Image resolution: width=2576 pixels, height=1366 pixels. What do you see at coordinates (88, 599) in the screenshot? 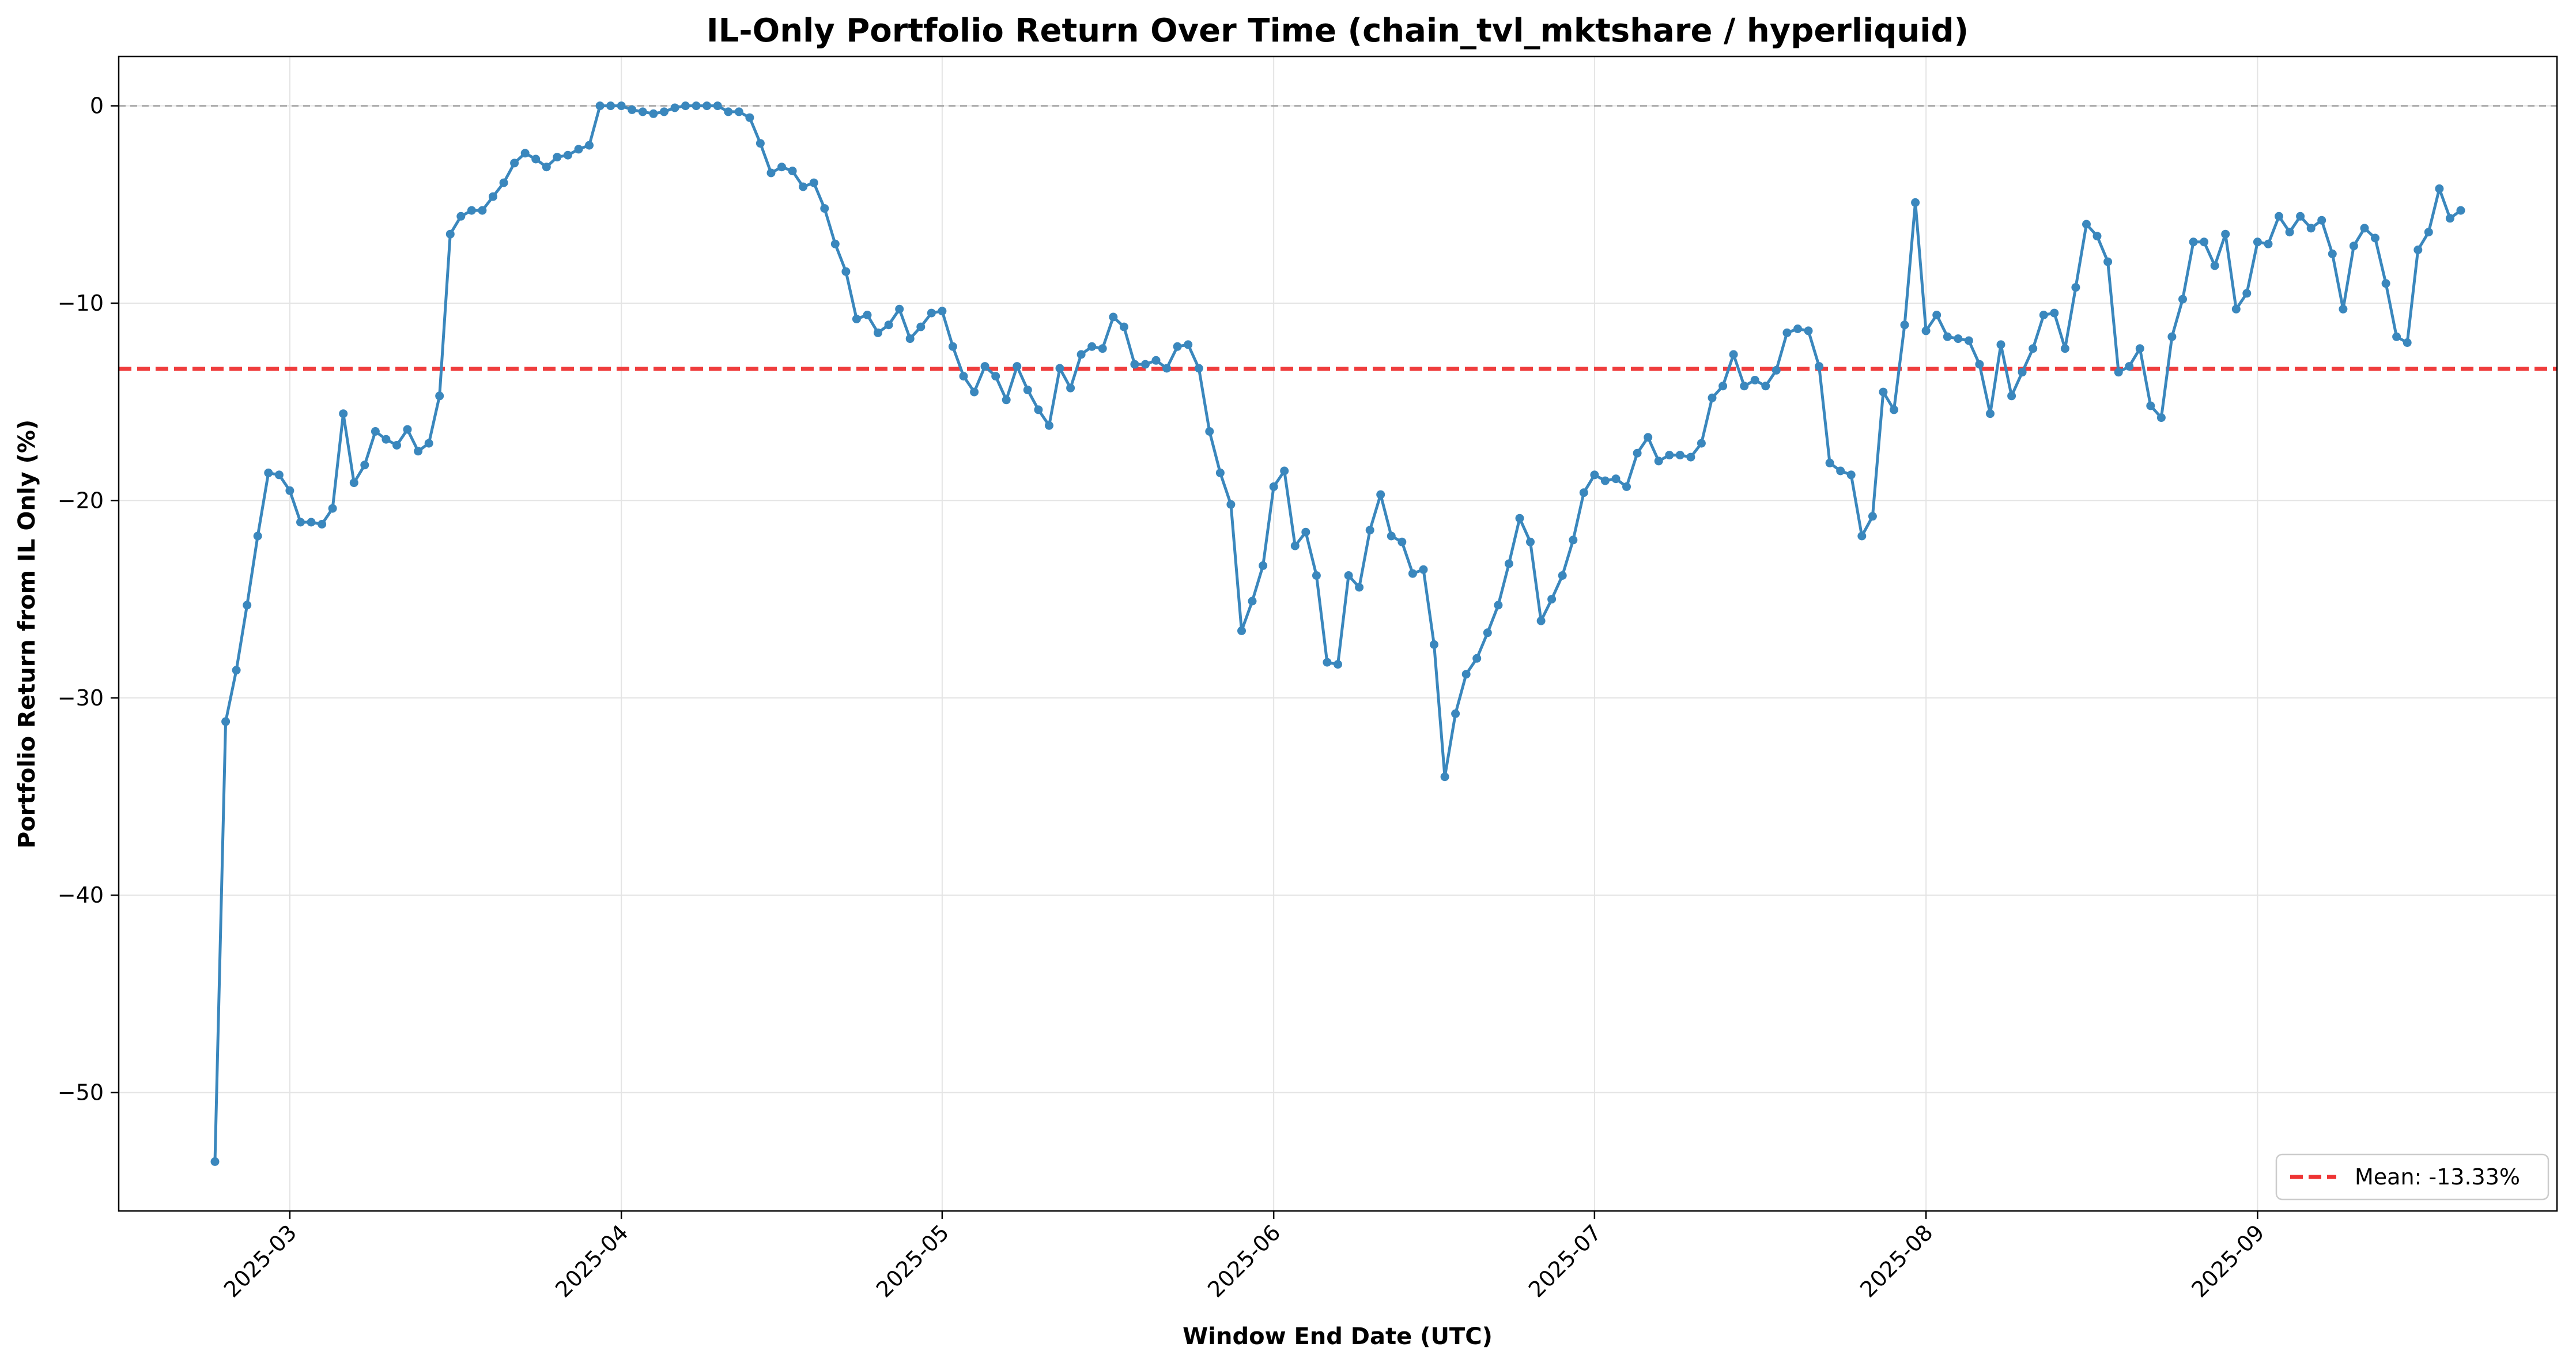
I see `y-axis-ticks: 0 −10 −20 −30 −40 −50` at bounding box center [88, 599].